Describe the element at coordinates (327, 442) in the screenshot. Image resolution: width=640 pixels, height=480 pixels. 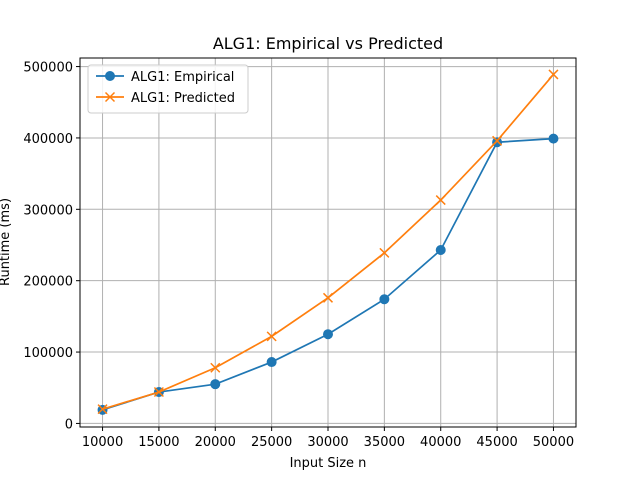
I see `x-tick-label: 30000` at that location.